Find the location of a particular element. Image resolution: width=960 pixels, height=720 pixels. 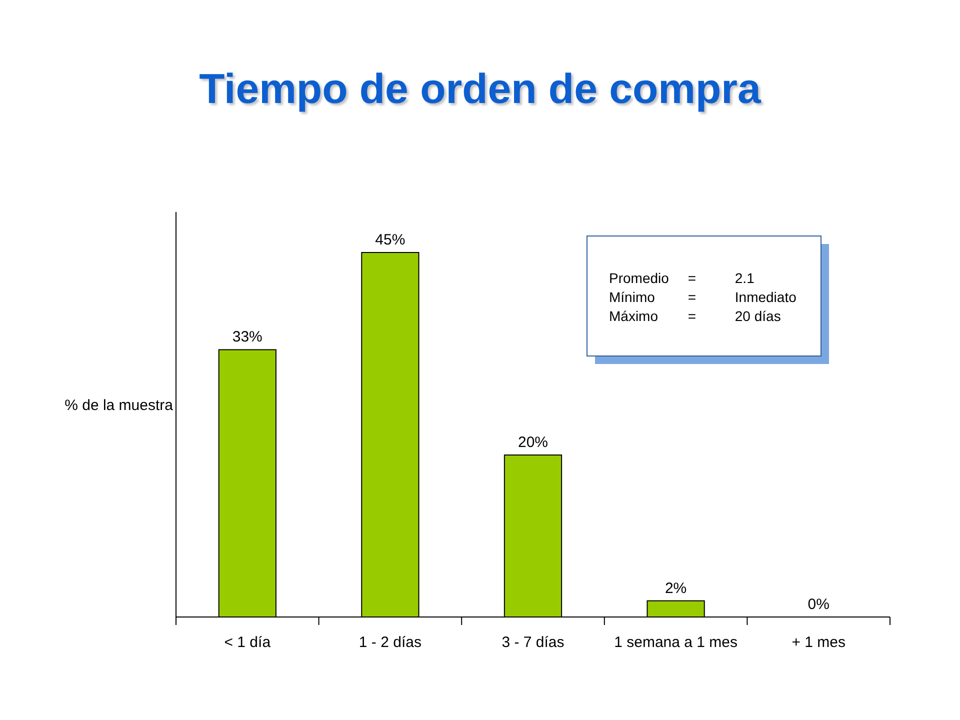

x-tick-label: < 1 día is located at coordinates (248, 642).